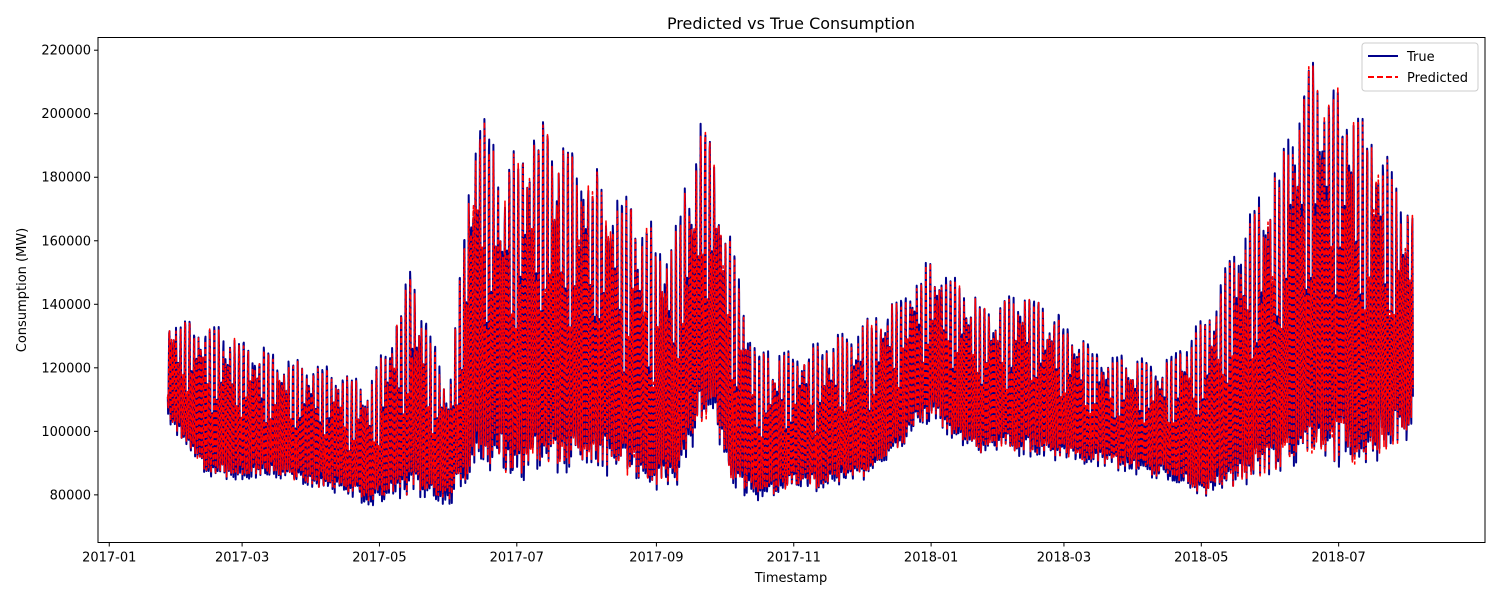 The height and width of the screenshot is (600, 1500). I want to click on y-axis-label: Consumption (MW), so click(22, 290).